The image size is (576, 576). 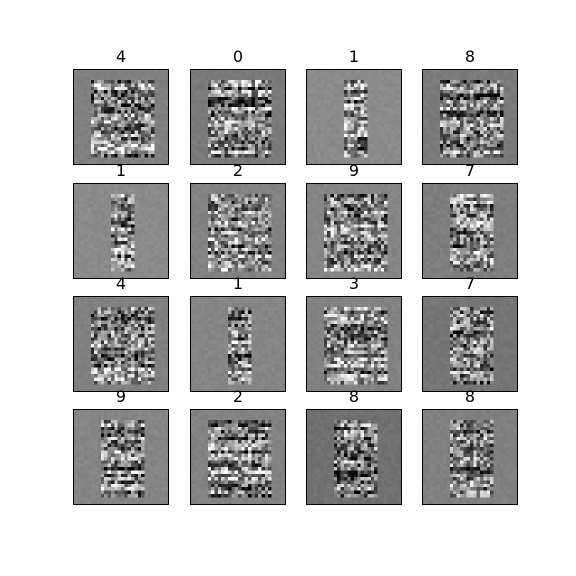 I want to click on panel-11: 3, so click(x=354, y=344).